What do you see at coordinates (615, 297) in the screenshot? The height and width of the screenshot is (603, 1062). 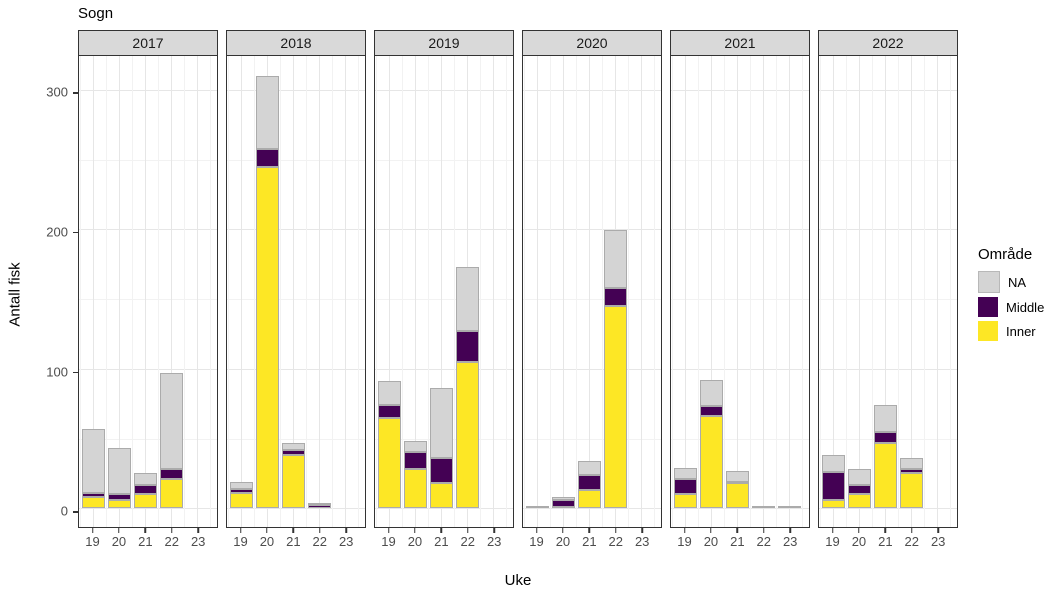 I see `bar-2020-w22-middle` at bounding box center [615, 297].